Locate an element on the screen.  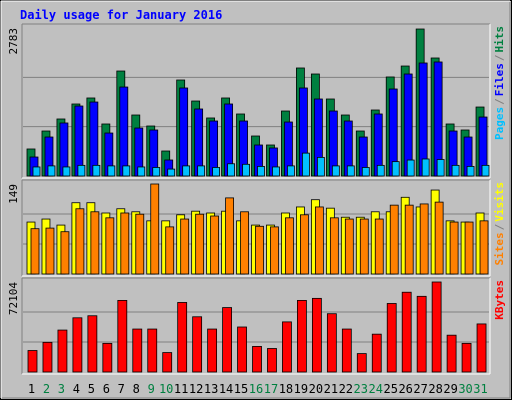
x-tick-label: 12 is located at coordinates (196, 389).